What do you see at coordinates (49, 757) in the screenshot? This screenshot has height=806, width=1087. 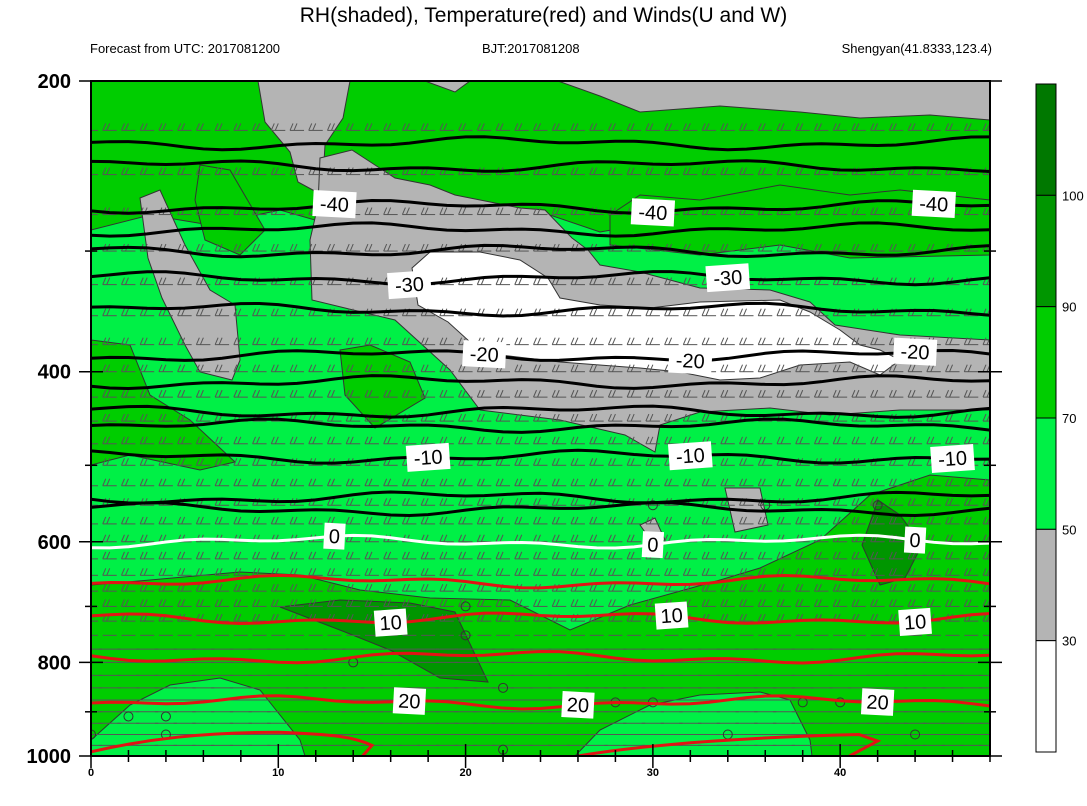 I see `y-tick-label: 1000` at bounding box center [49, 757].